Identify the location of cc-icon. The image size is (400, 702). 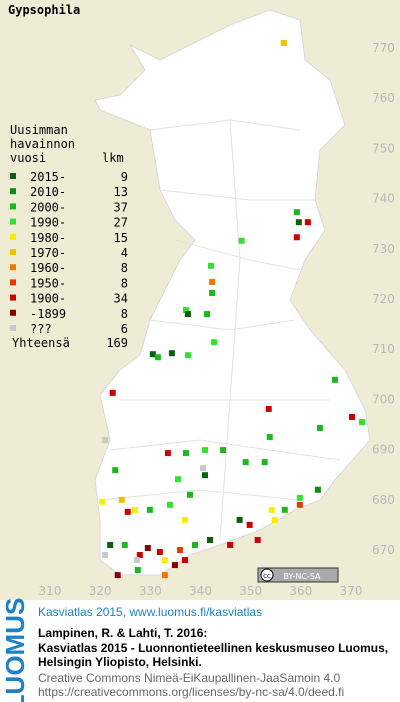
(267, 575).